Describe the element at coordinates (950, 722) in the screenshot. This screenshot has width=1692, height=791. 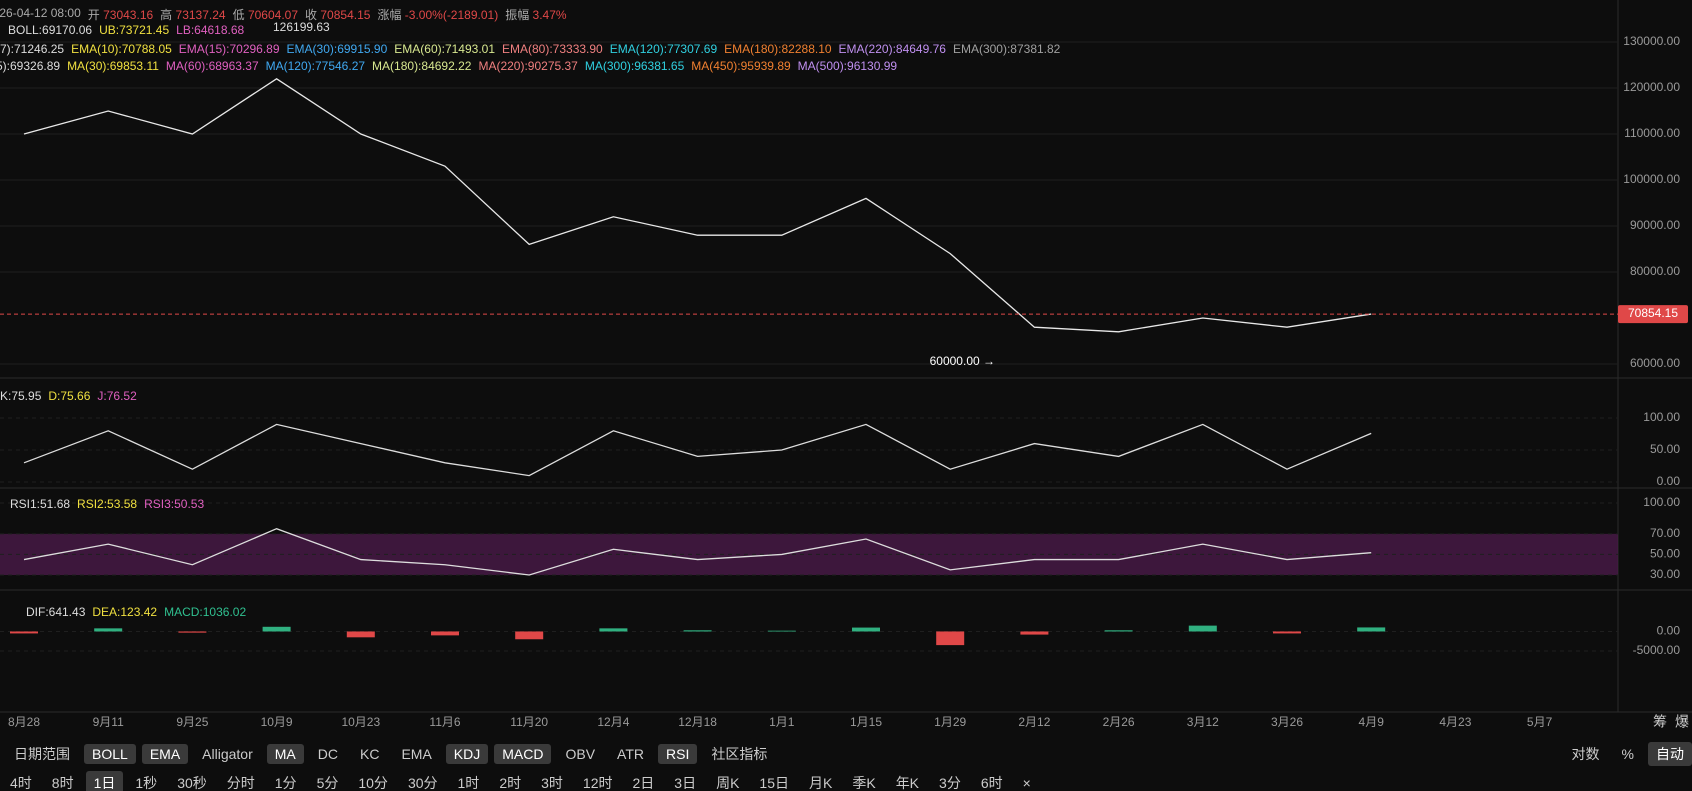
I see `x-tick-label: 1月29` at that location.